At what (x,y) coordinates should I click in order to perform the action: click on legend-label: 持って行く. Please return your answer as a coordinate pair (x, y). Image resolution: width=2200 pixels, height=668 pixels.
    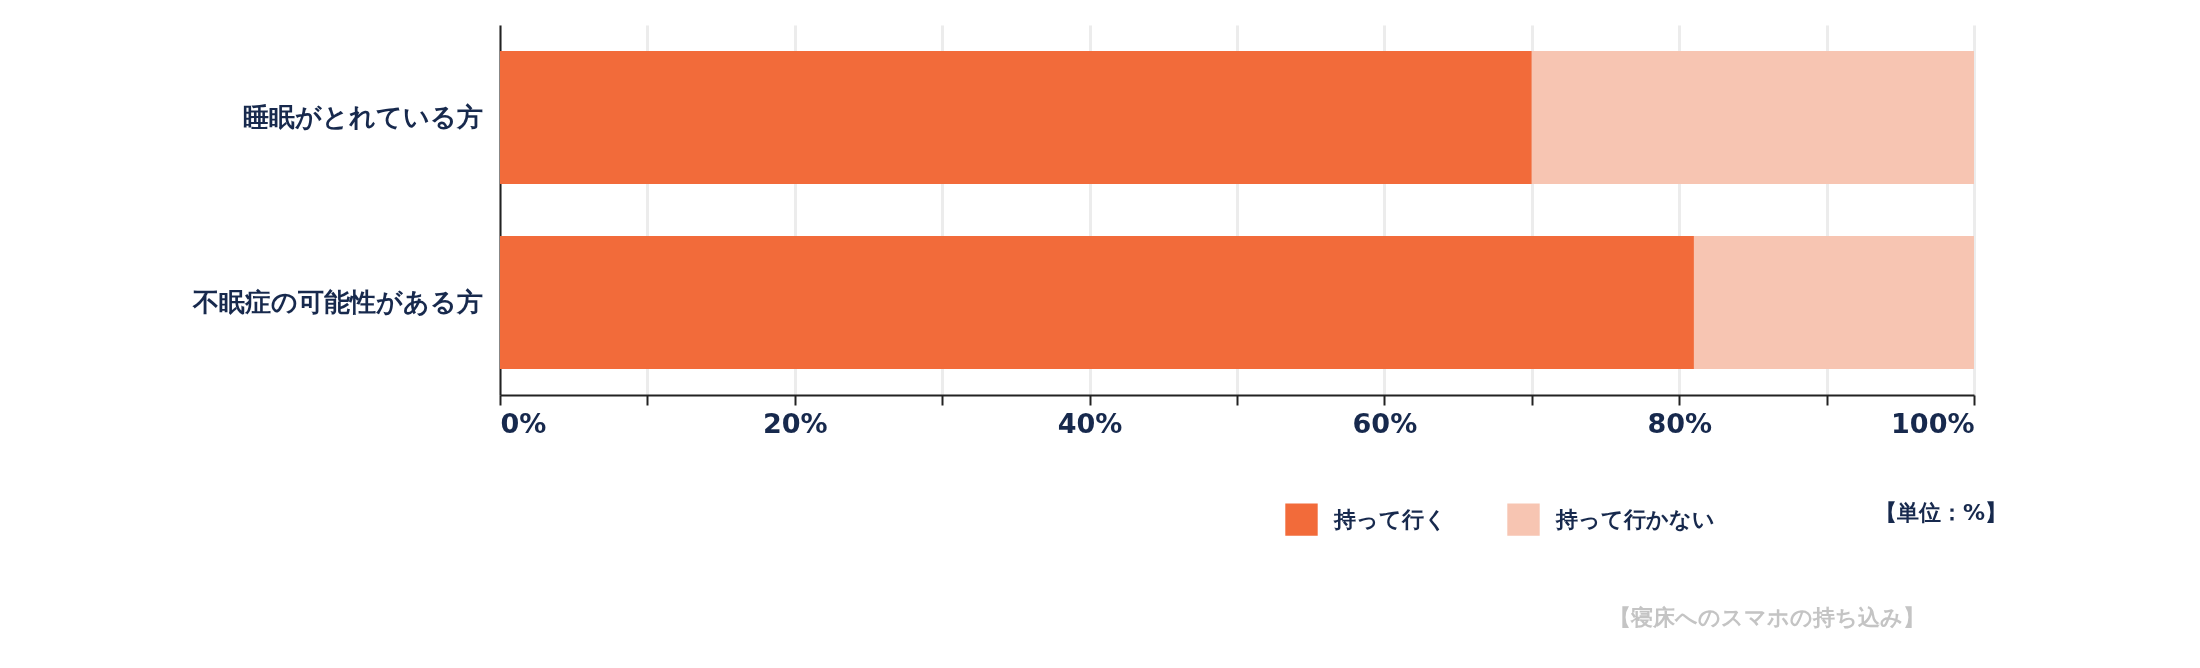
    Looking at the image, I should click on (1390, 519).